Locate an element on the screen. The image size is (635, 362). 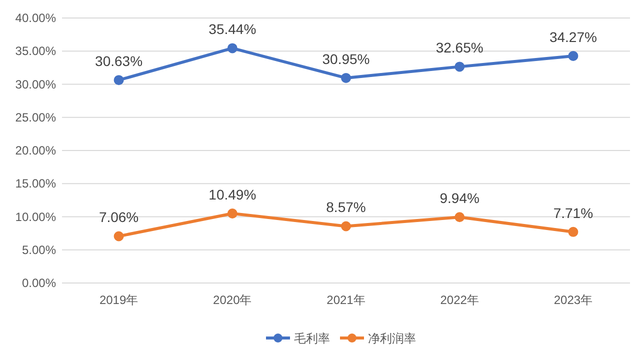
data-label: 30.63% is located at coordinates (119, 61).